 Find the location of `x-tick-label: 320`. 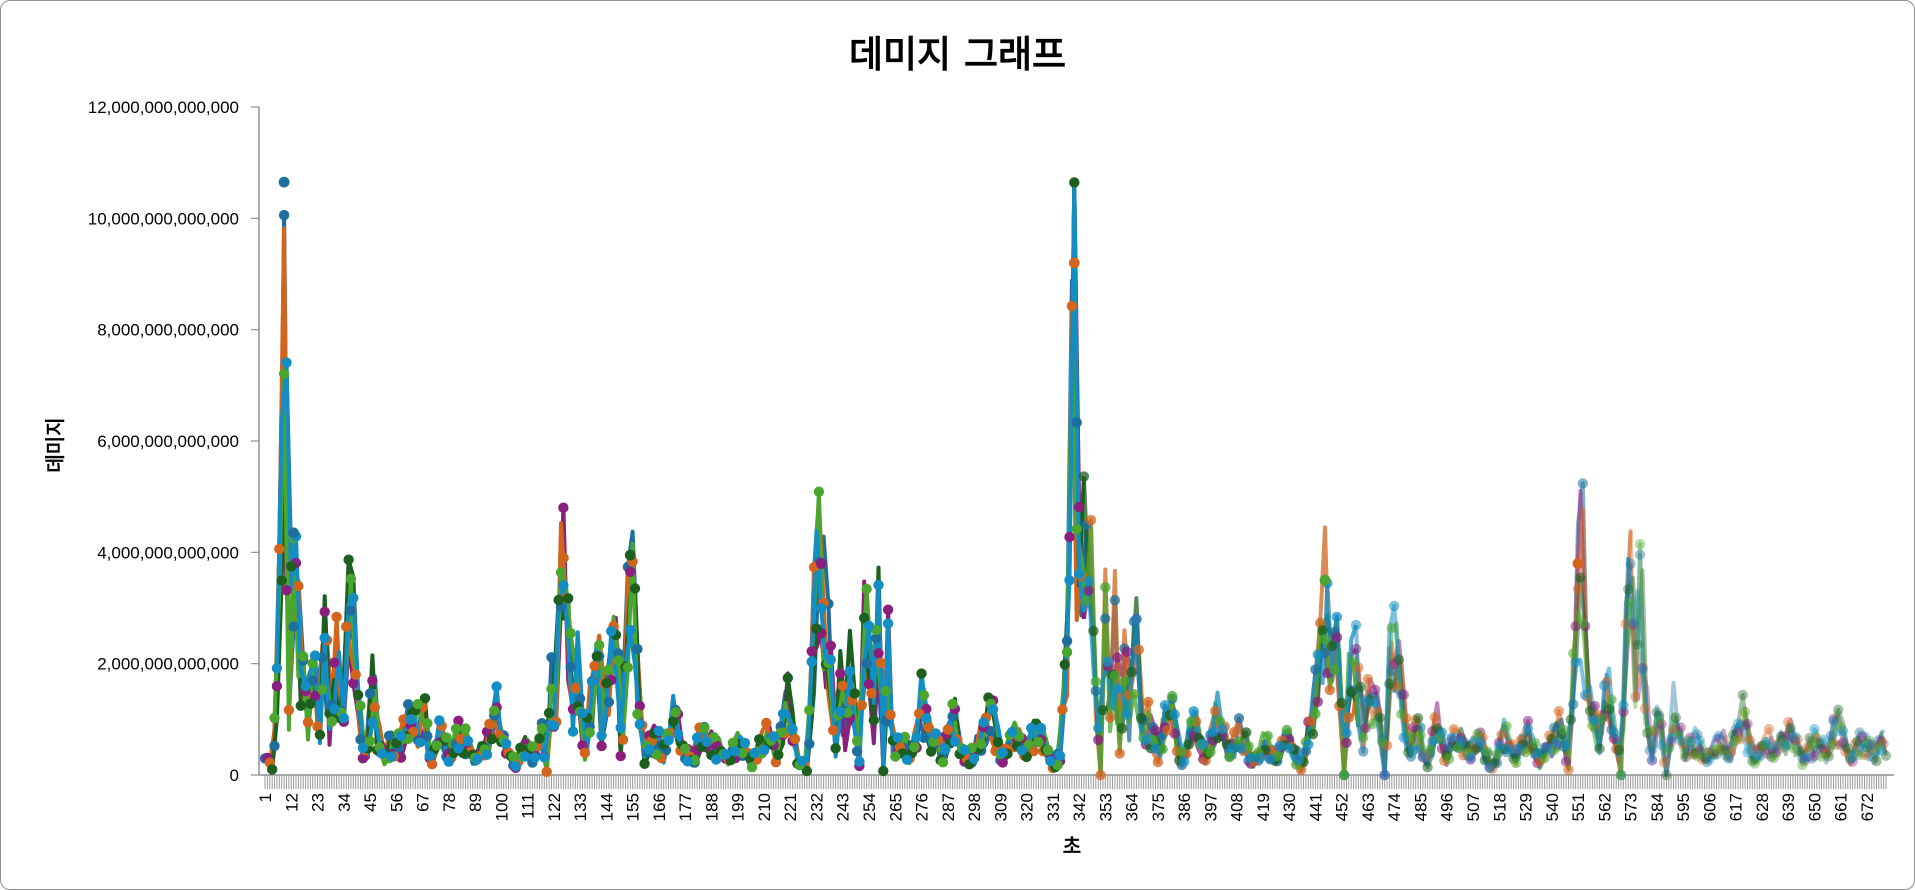

x-tick-label: 320 is located at coordinates (1027, 807).